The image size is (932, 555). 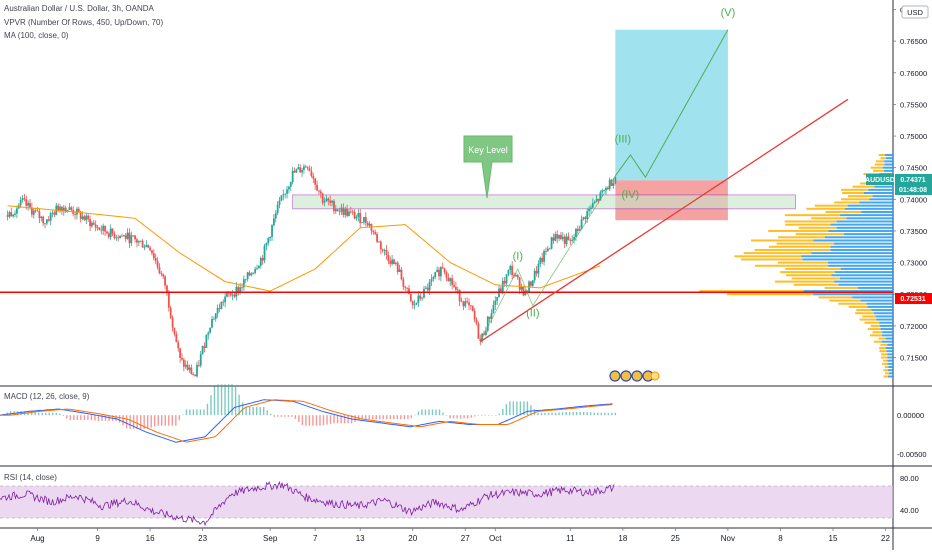 I want to click on economic-events, so click(x=634, y=376).